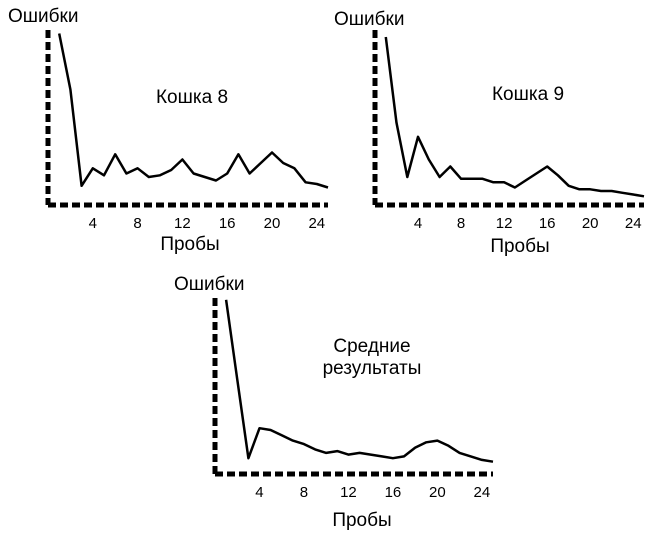 This screenshot has width=658, height=534. What do you see at coordinates (192, 97) in the screenshot?
I see `panel-title: Кошка 8` at bounding box center [192, 97].